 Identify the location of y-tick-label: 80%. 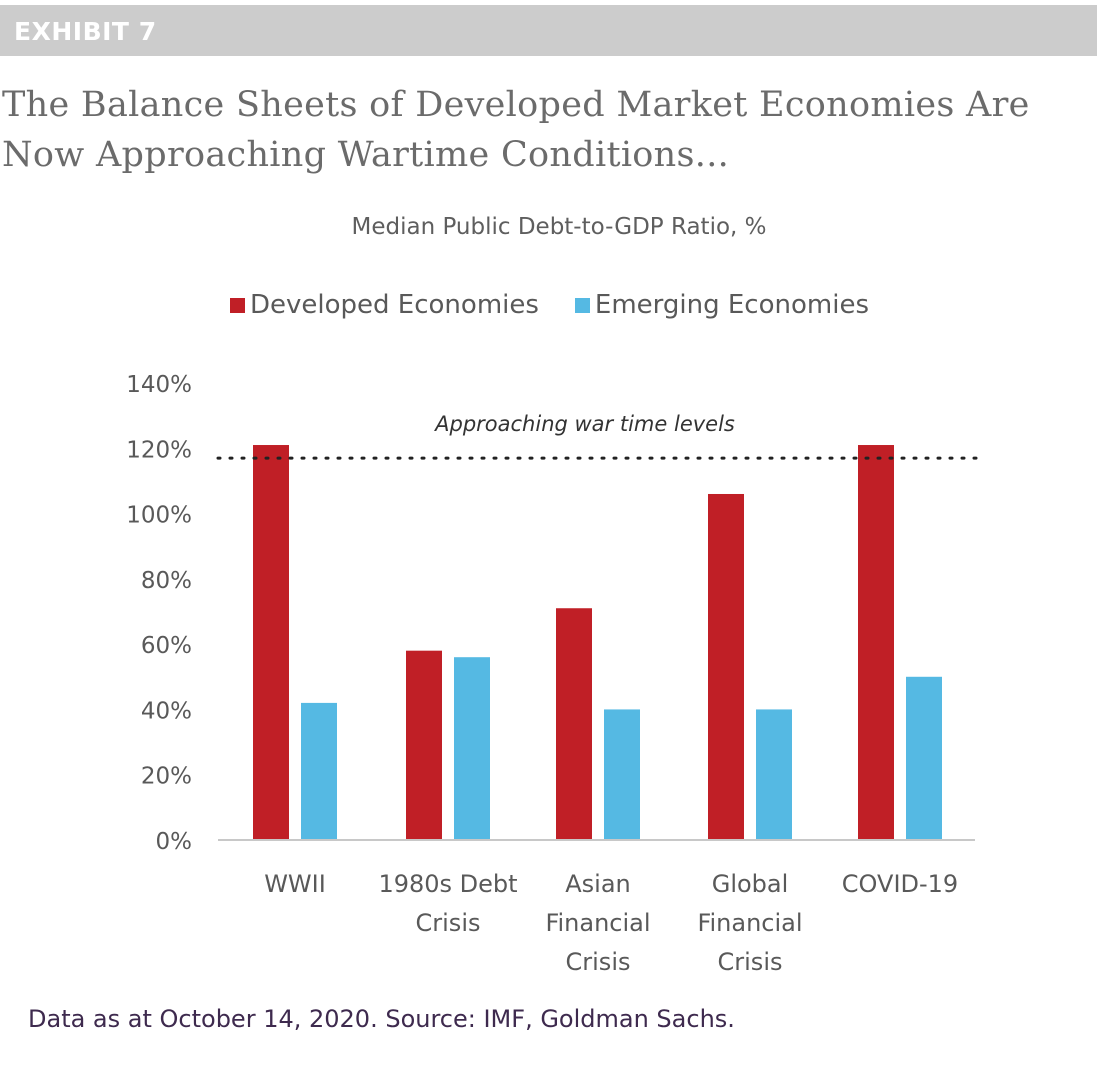
(166, 581).